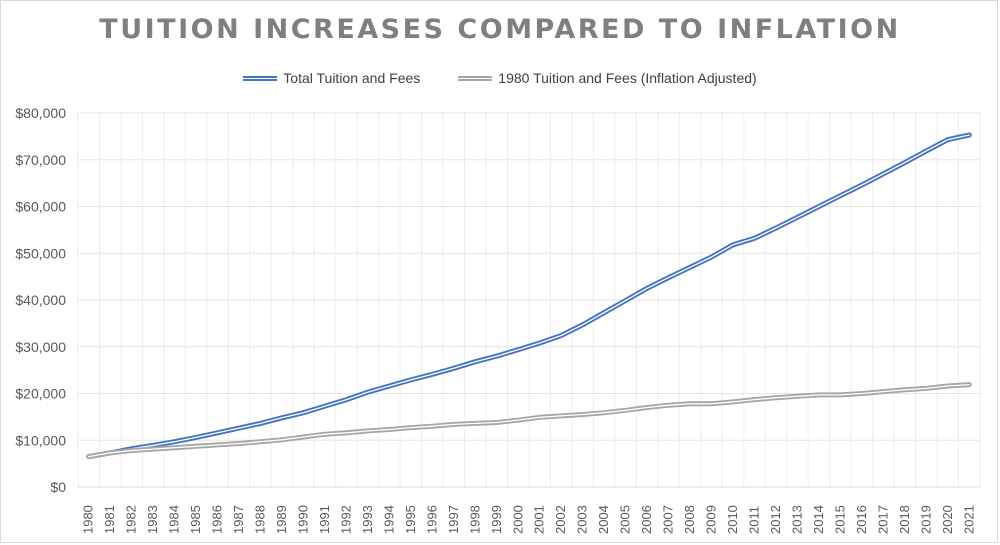  I want to click on y-tick-label: $60,000, so click(40, 207).